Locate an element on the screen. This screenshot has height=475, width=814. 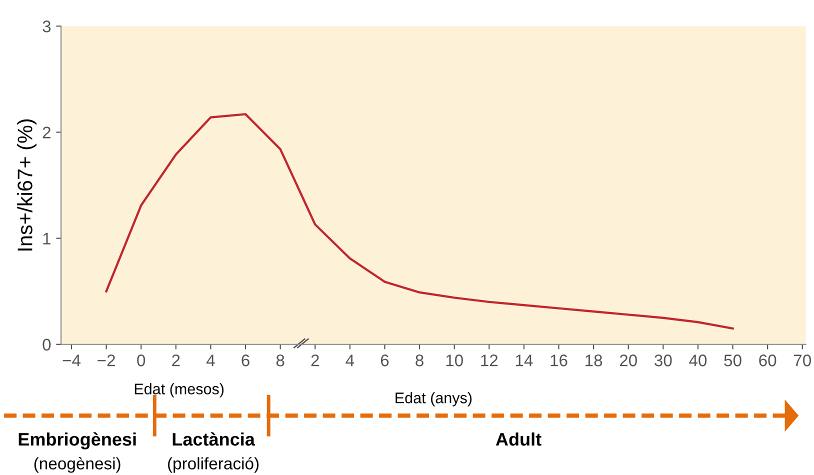
x-tick-label: 18 is located at coordinates (594, 360).